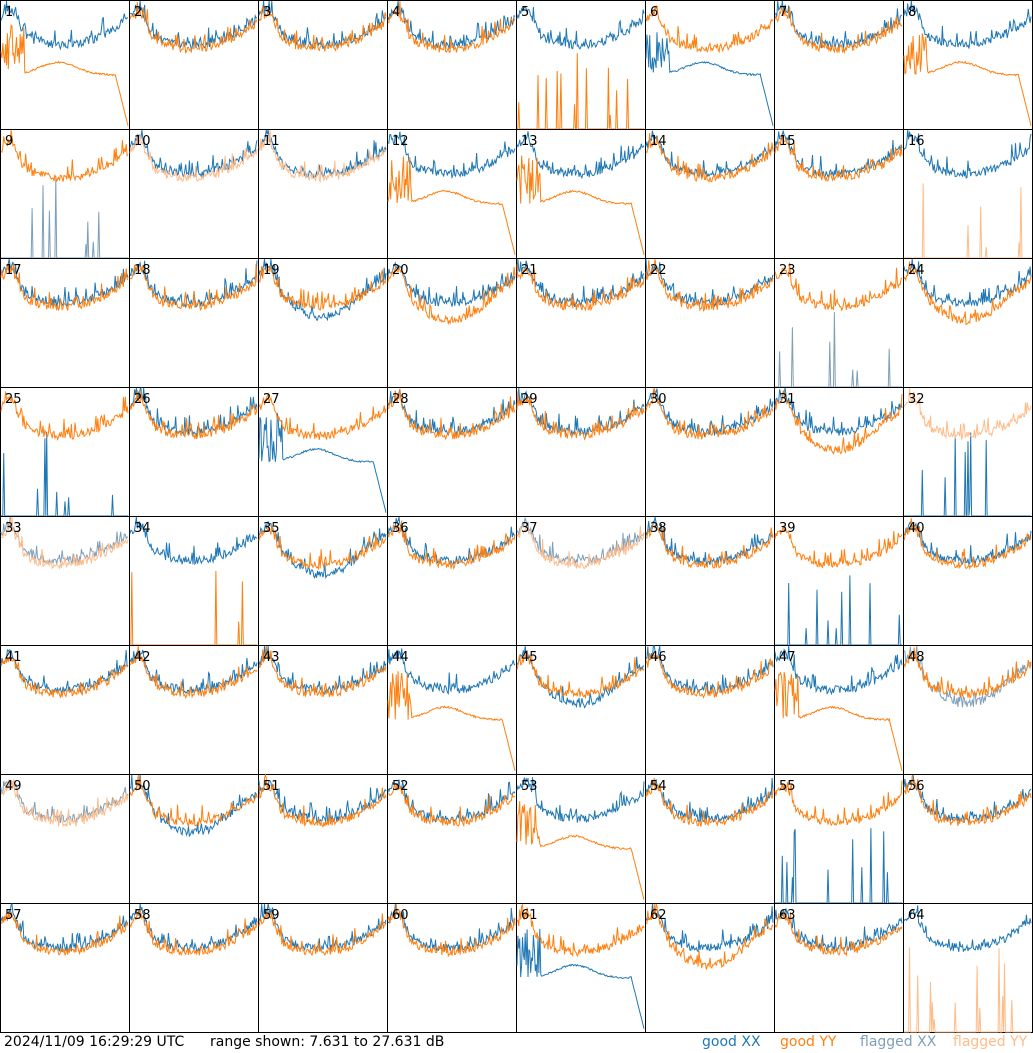  Describe the element at coordinates (271, 141) in the screenshot. I see `panel-label: 11` at that location.